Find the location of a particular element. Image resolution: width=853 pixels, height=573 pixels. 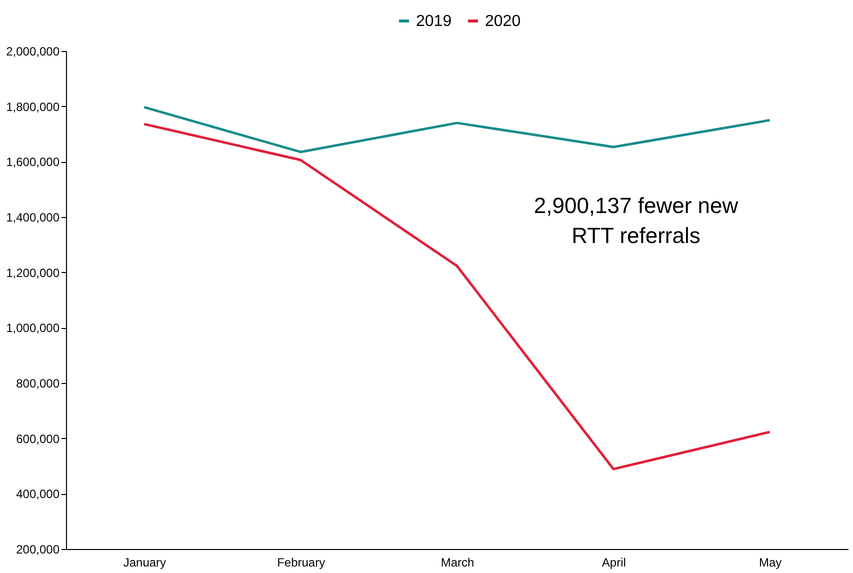

legend-label: 2019 is located at coordinates (434, 21).